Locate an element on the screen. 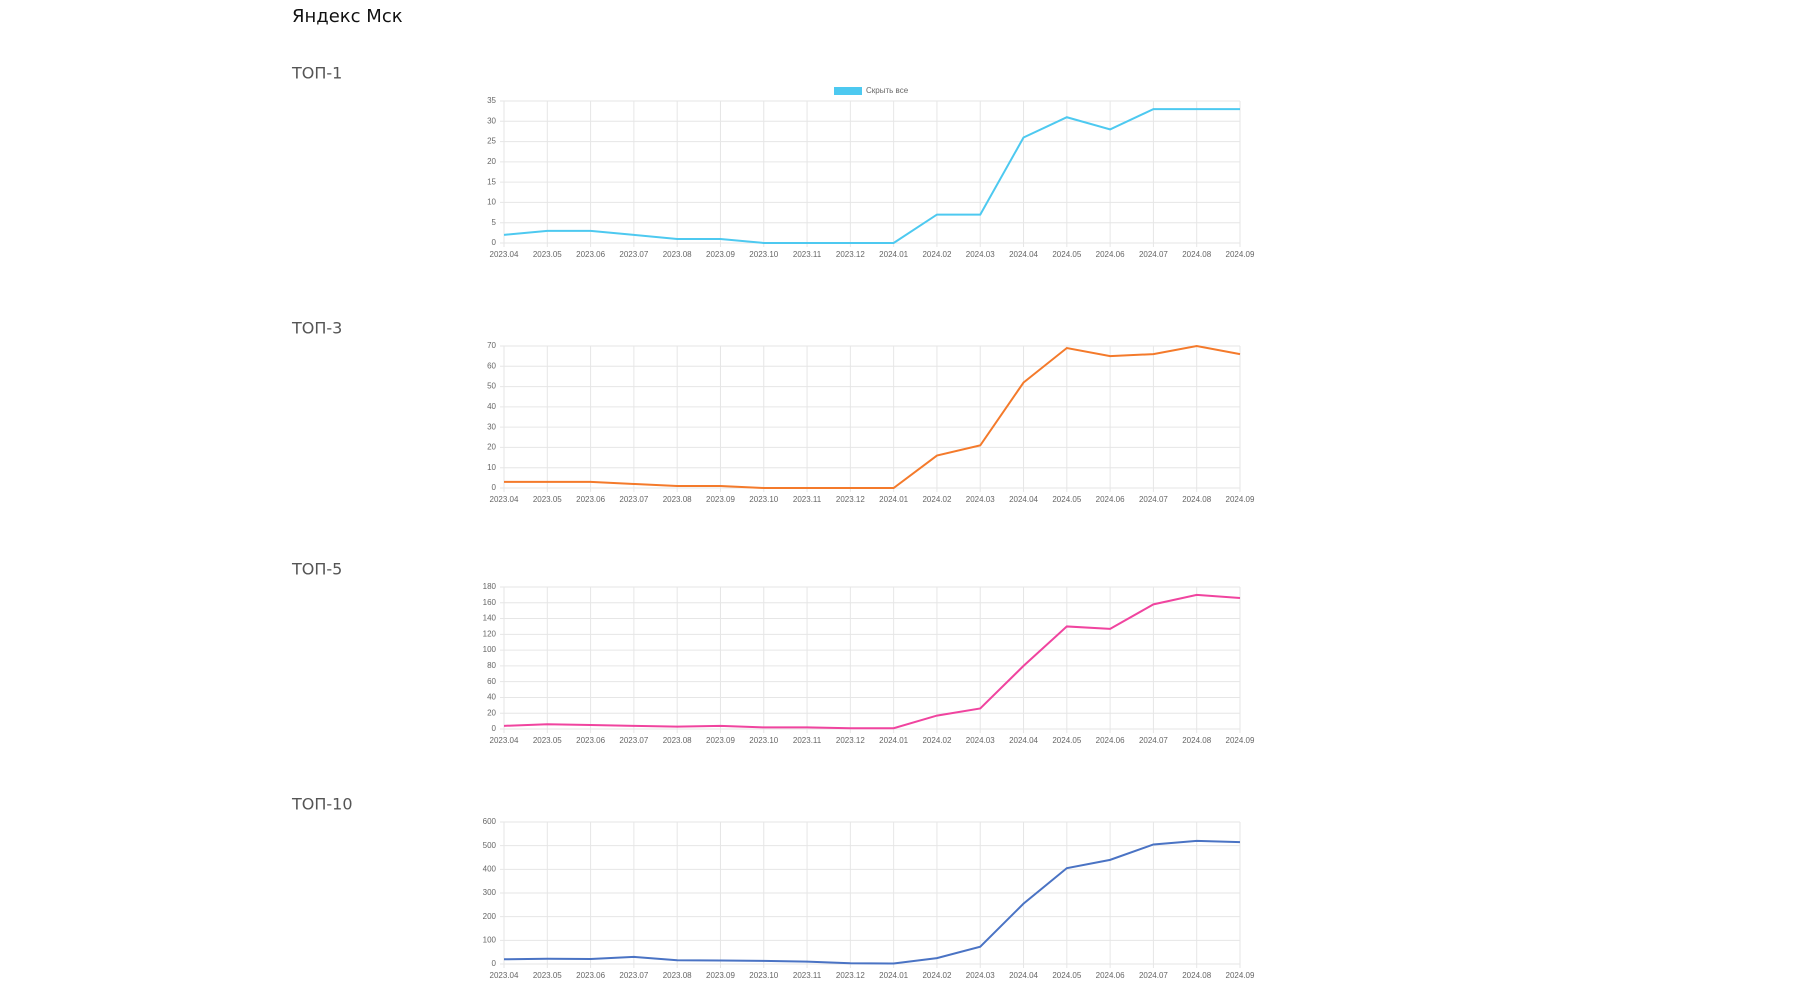 This screenshot has height=994, width=1805. y-tick-label: 140 is located at coordinates (490, 618).